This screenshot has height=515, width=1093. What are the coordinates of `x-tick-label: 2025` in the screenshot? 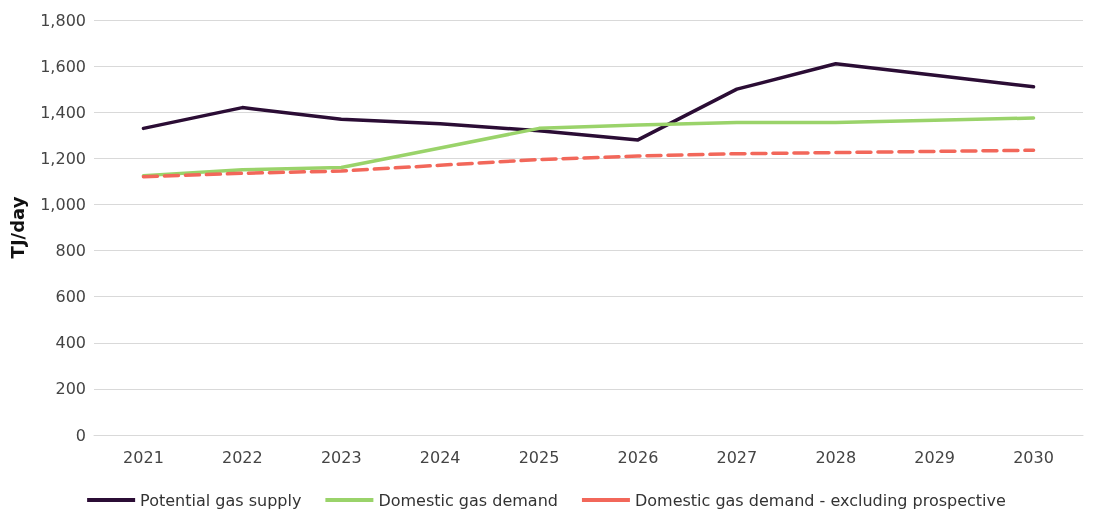 It's located at (539, 457).